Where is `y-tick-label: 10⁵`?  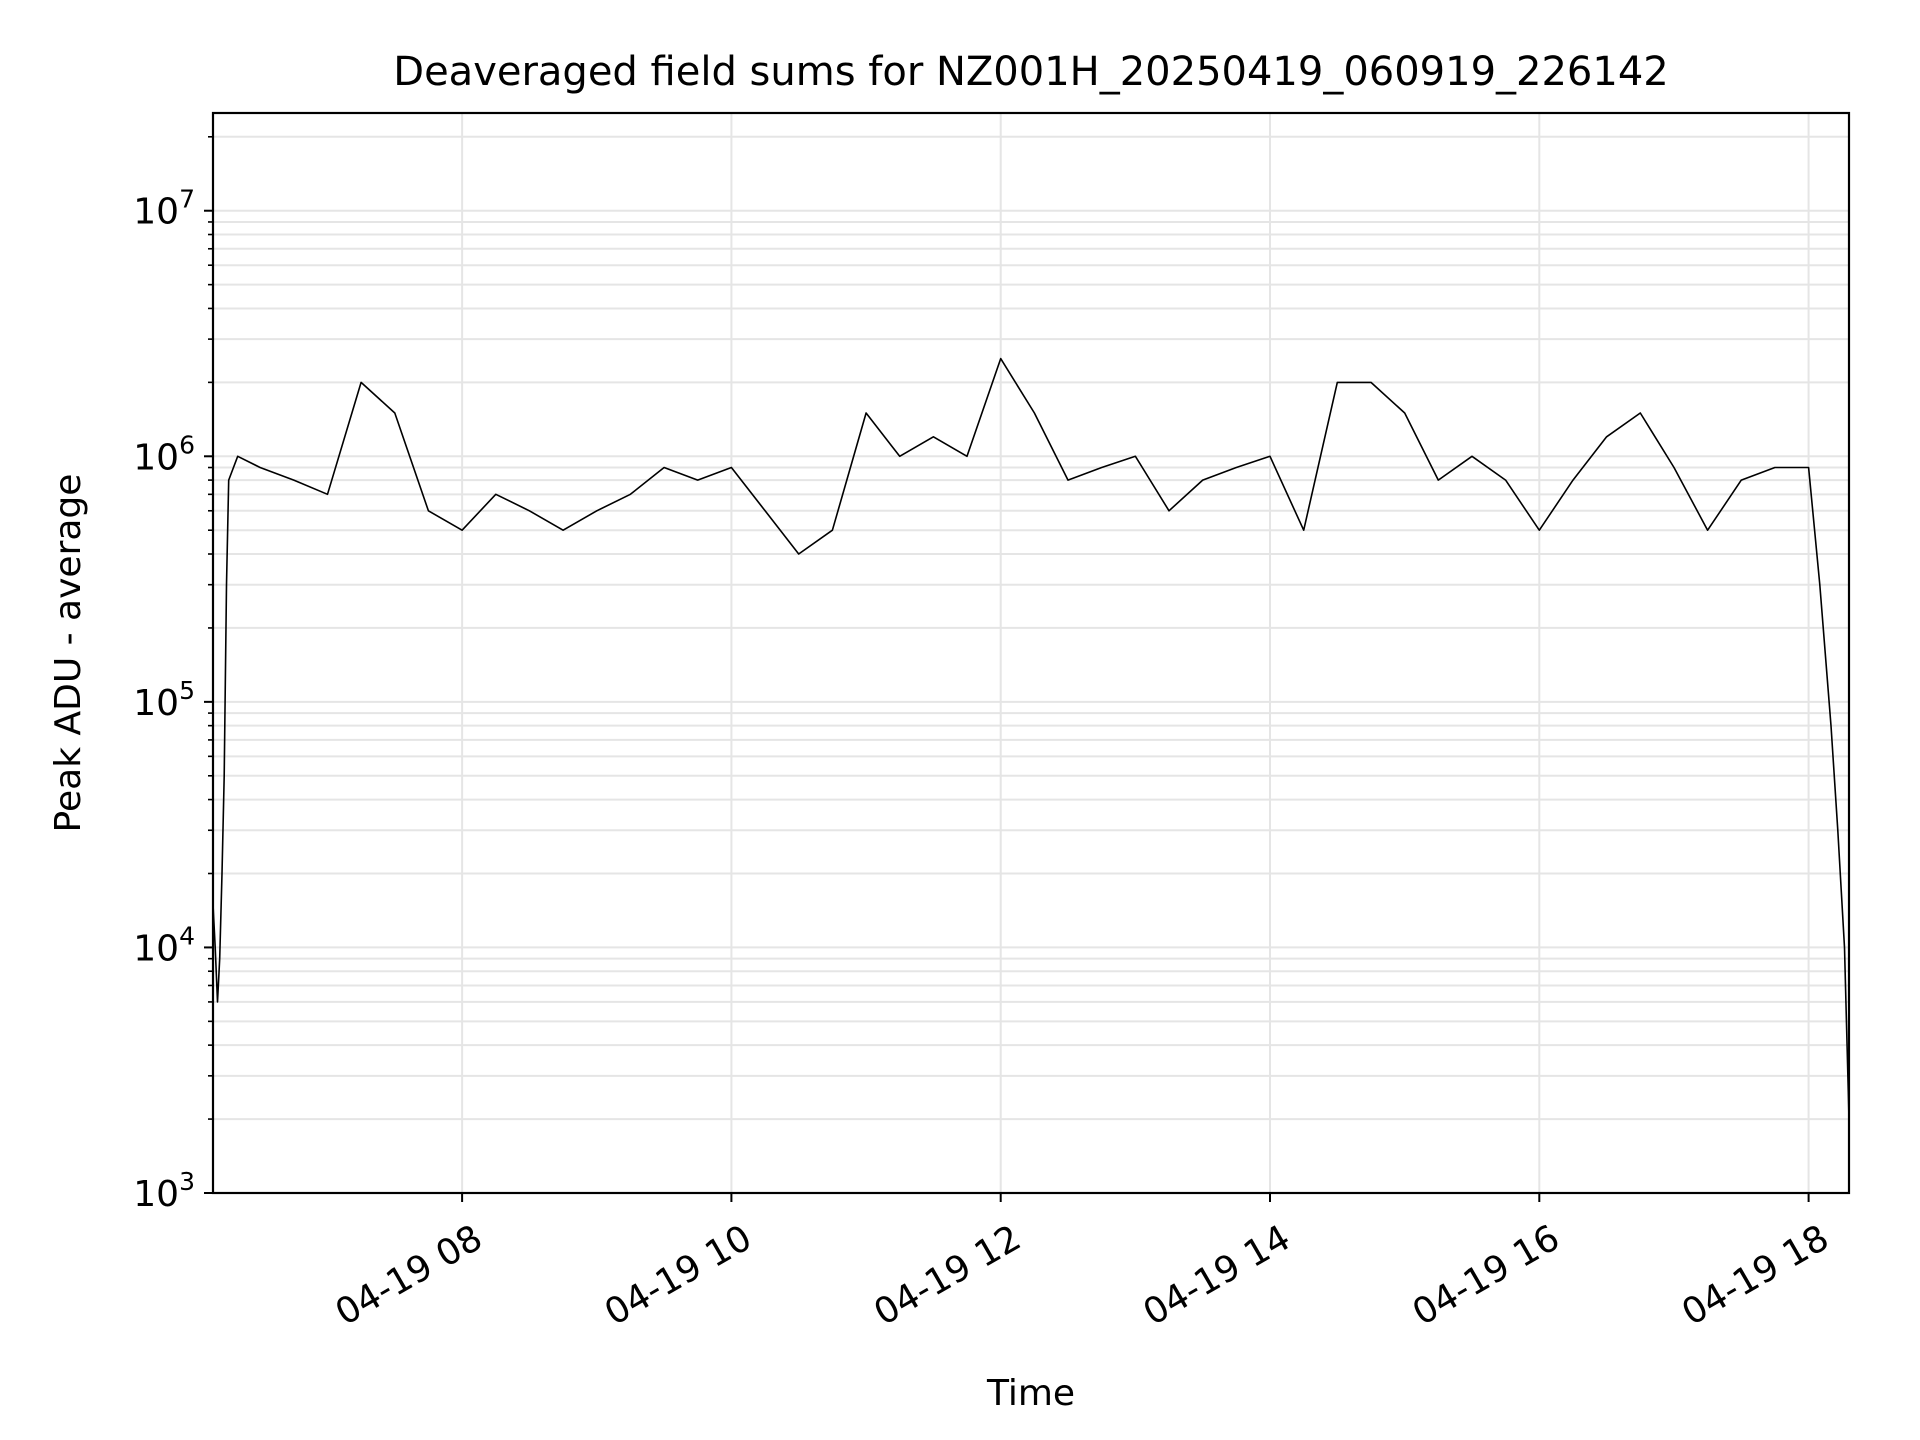
y-tick-label: 10⁵ is located at coordinates (164, 700).